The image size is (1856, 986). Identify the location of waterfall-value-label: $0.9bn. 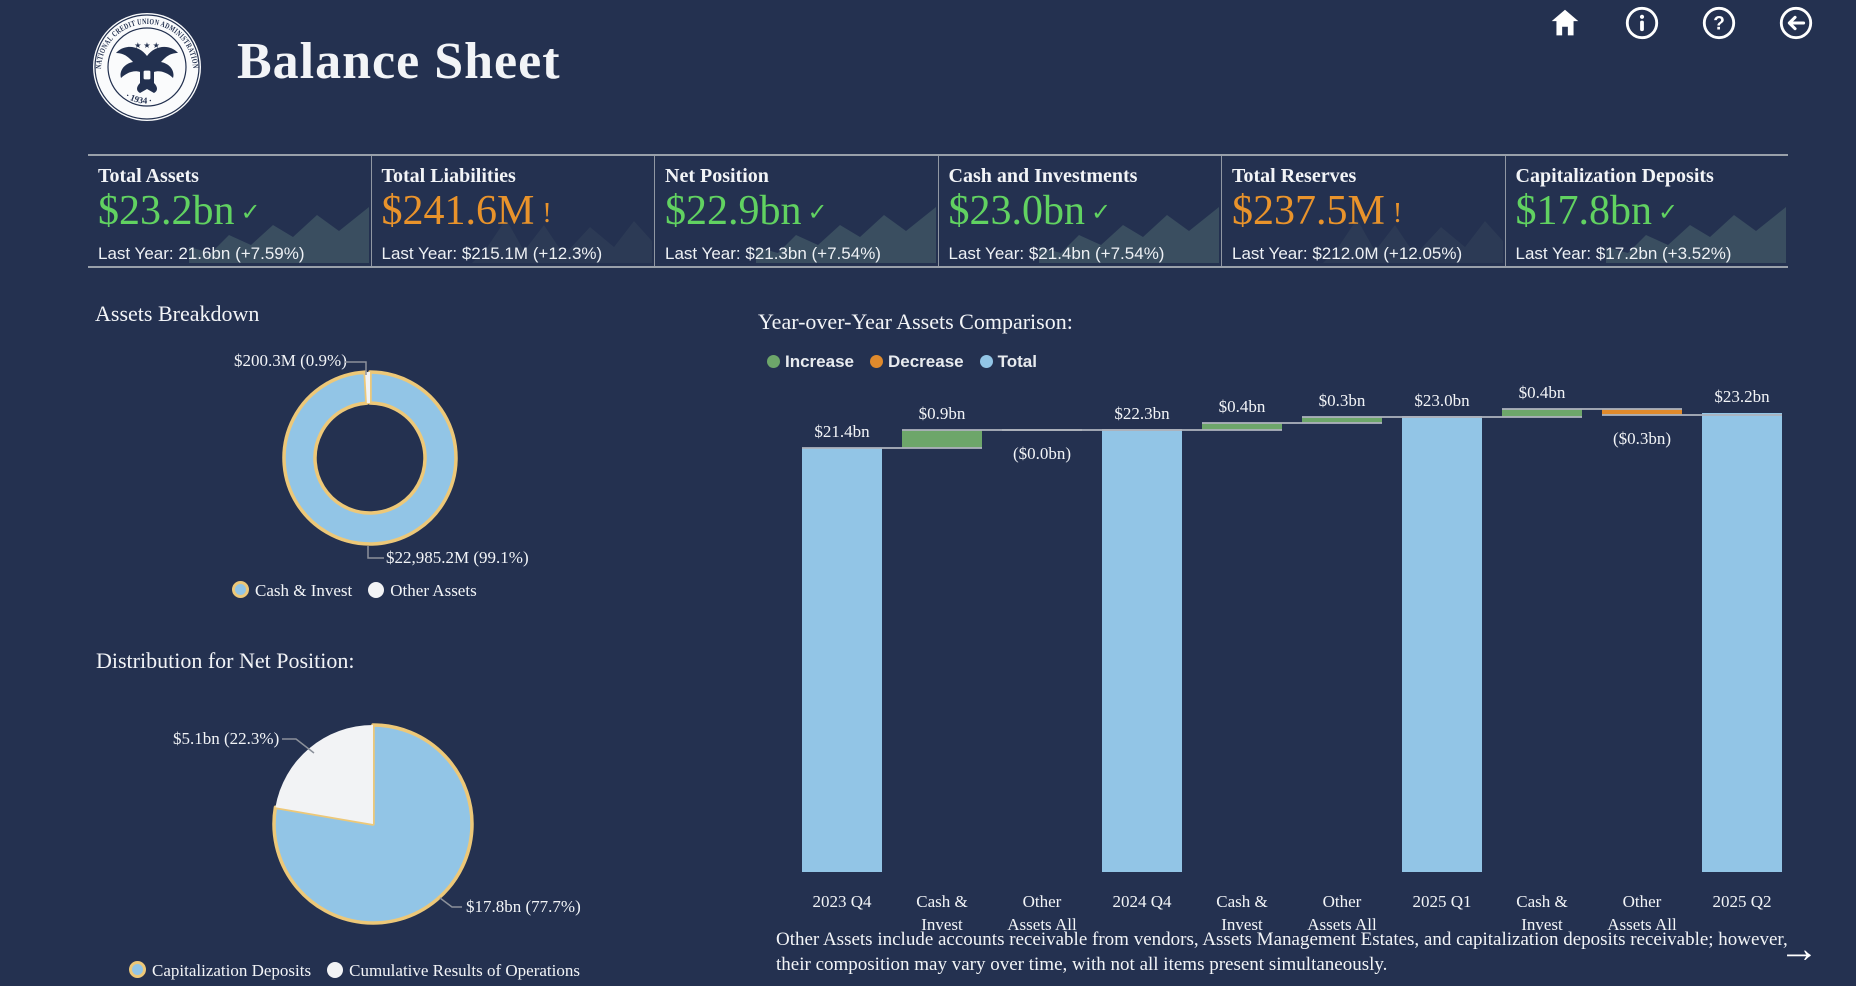
(942, 414).